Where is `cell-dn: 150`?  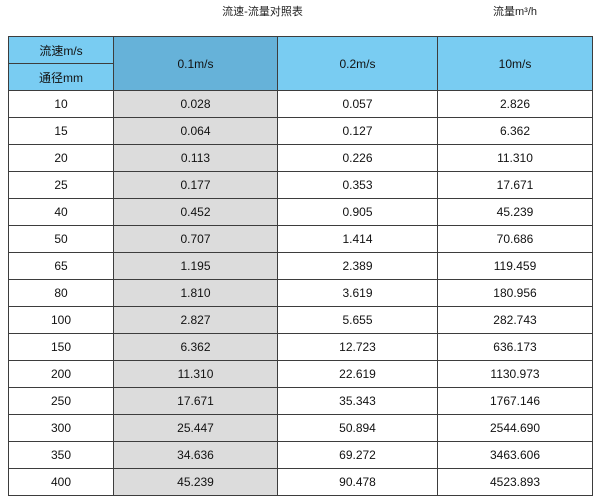
cell-dn: 150 is located at coordinates (61, 347).